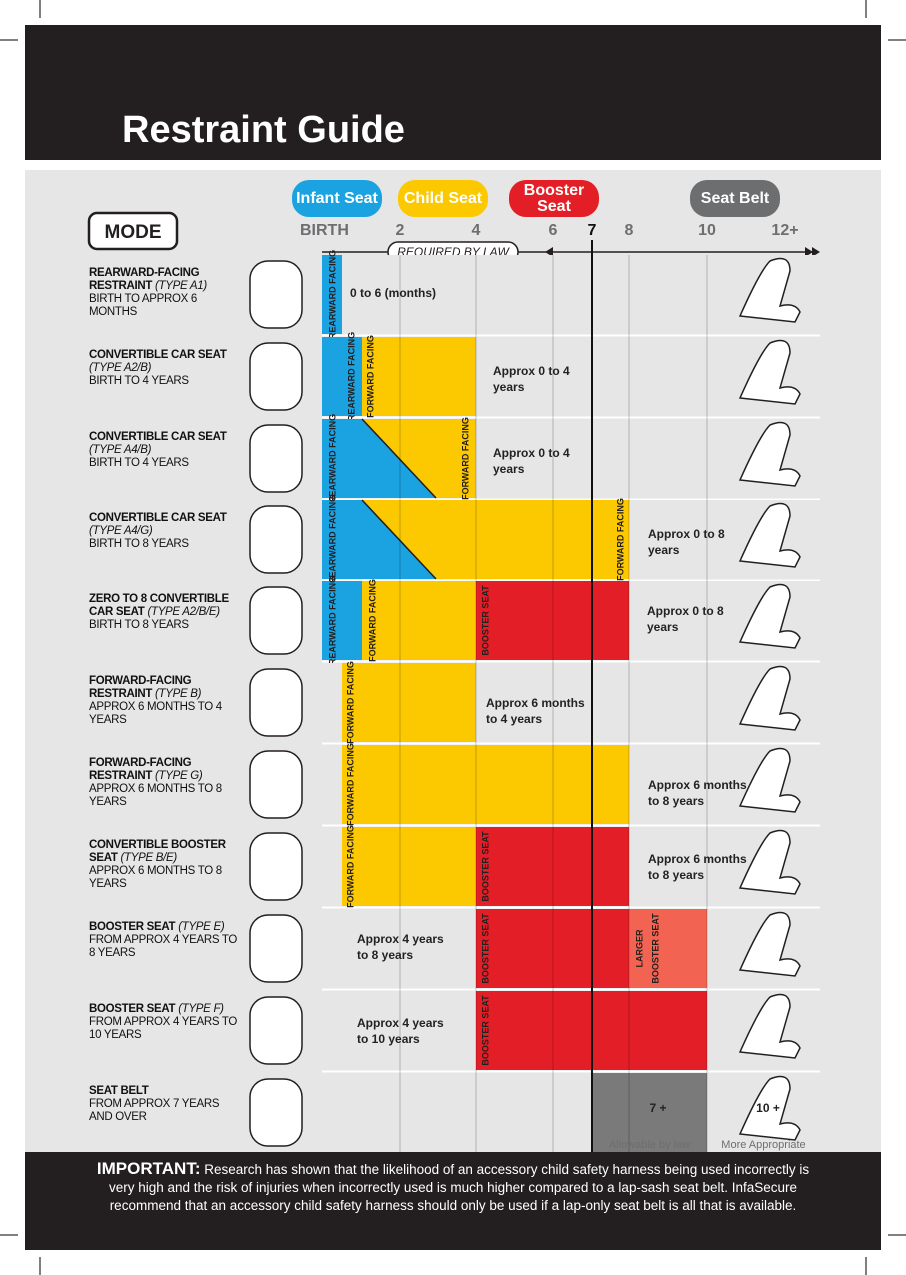 The height and width of the screenshot is (1275, 906). Describe the element at coordinates (393, 293) in the screenshot. I see `note: 0 to 6 (months)` at that location.